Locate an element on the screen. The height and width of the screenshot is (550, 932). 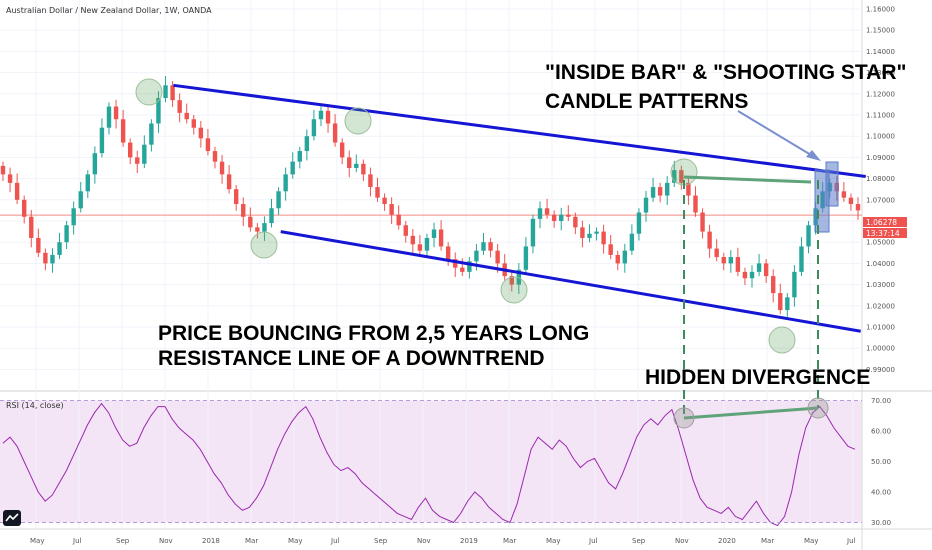
rsi-divergence-line is located at coordinates (751, 413).